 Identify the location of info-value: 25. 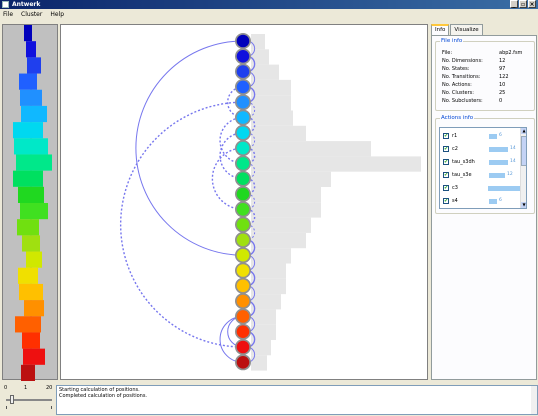
(502, 93).